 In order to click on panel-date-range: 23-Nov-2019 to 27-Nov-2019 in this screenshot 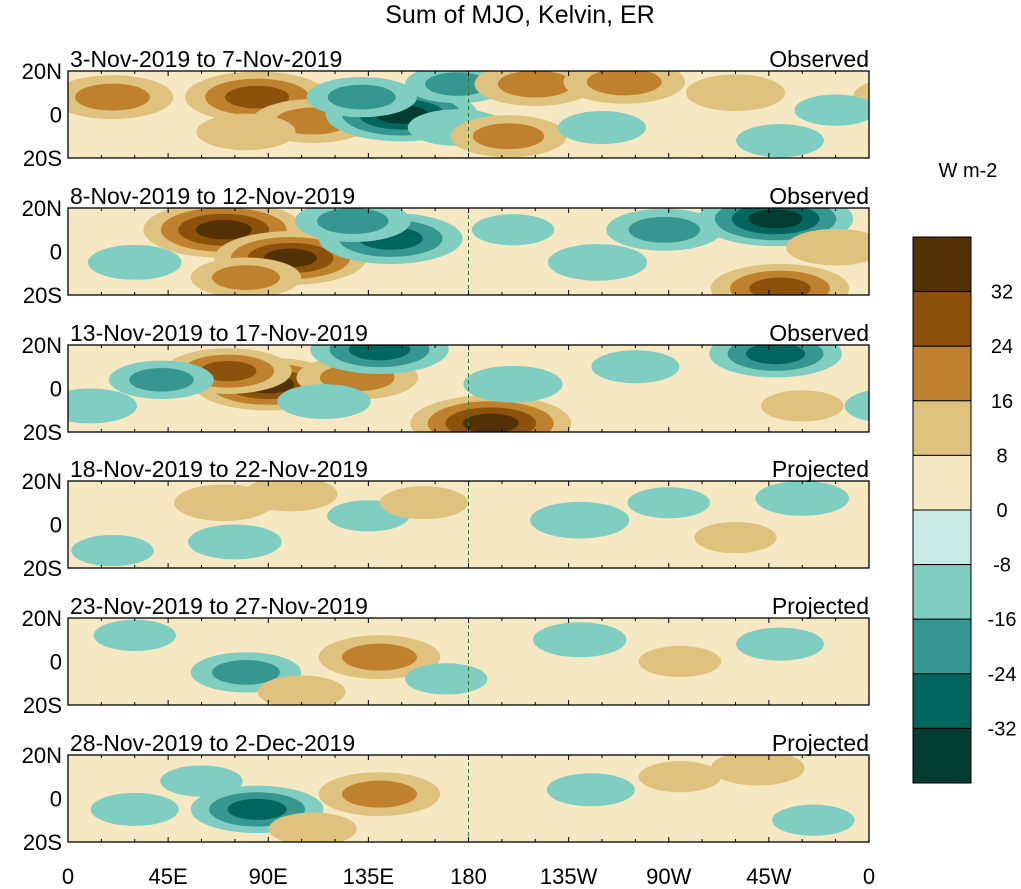, I will do `click(219, 606)`.